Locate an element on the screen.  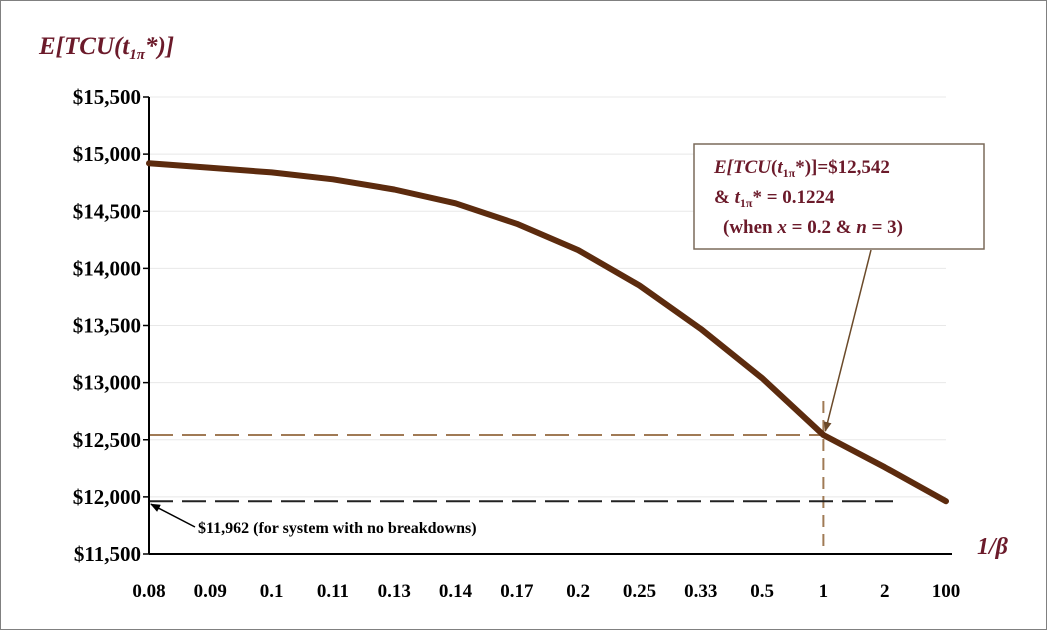
baseline-label: $11,962 (for system with no breakdowns) is located at coordinates (337, 528).